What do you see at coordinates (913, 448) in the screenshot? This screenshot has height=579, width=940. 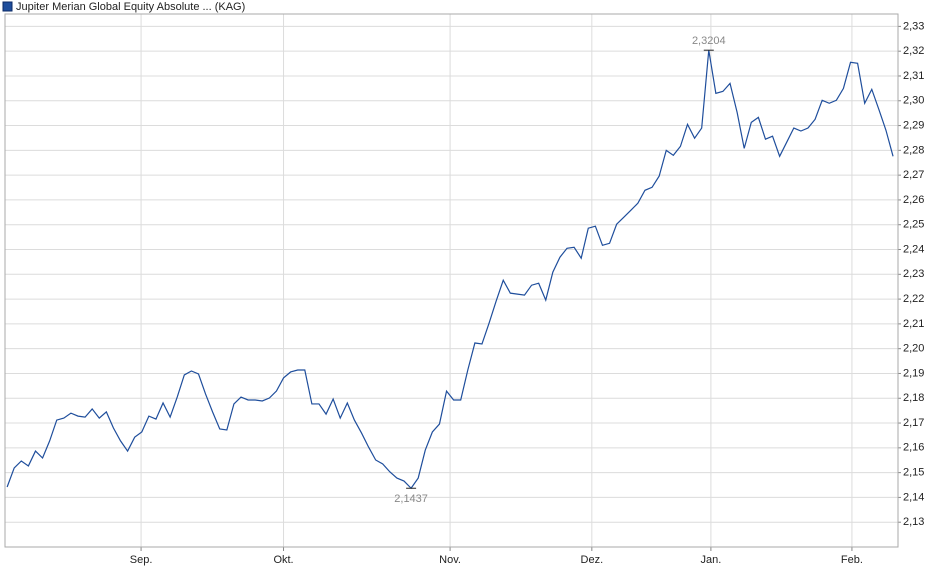 I see `y-tick-label: 2,16` at bounding box center [913, 448].